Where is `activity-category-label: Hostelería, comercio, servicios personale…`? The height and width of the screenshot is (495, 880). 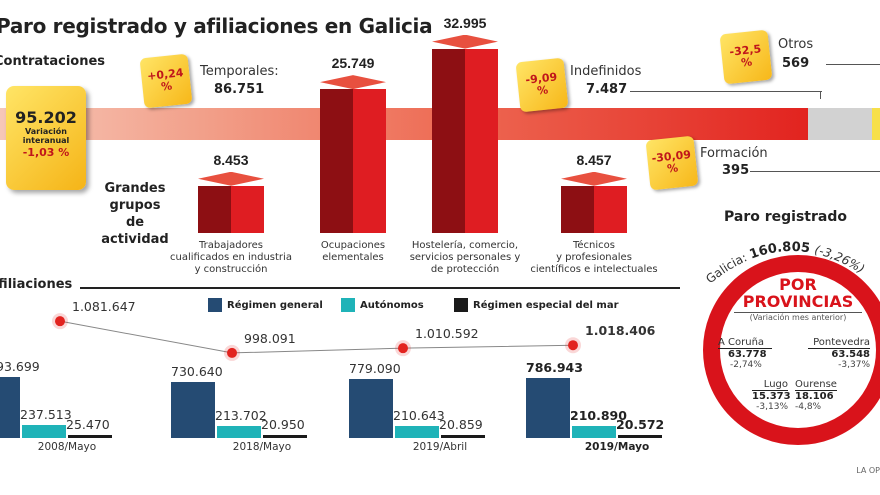 activity-category-label: Hostelería, comercio, servicios personale… is located at coordinates (465, 258).